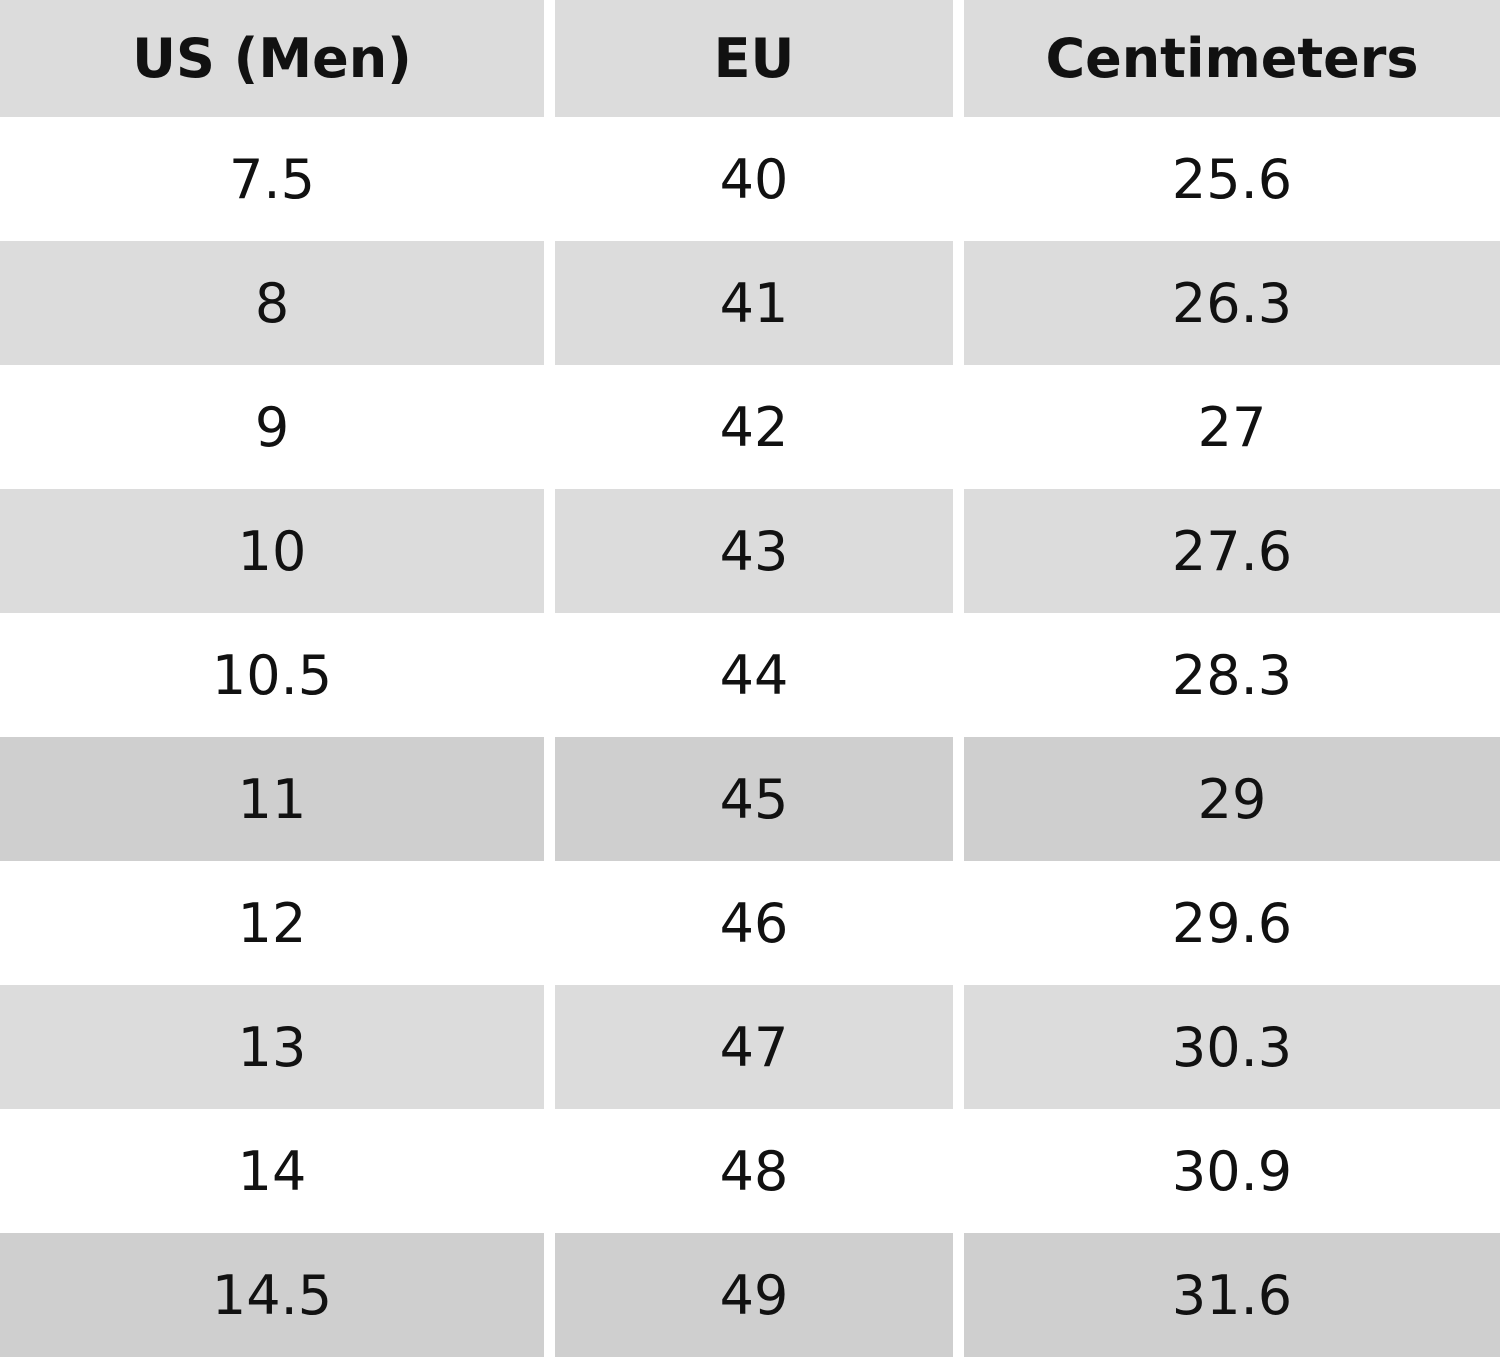  I want to click on column-header: EU, so click(754, 58).